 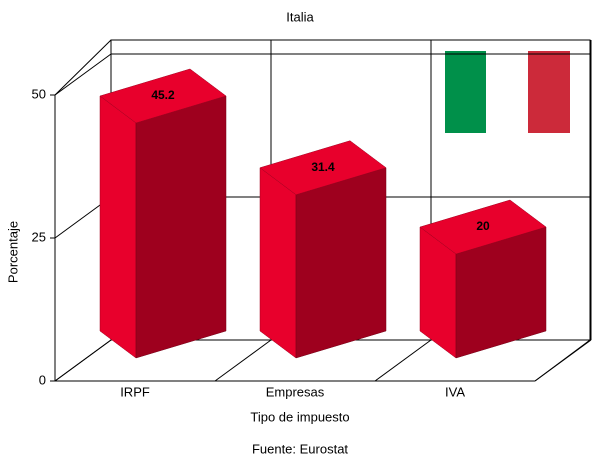 What do you see at coordinates (300, 448) in the screenshot?
I see `source-note: Fuente: Eurostat` at bounding box center [300, 448].